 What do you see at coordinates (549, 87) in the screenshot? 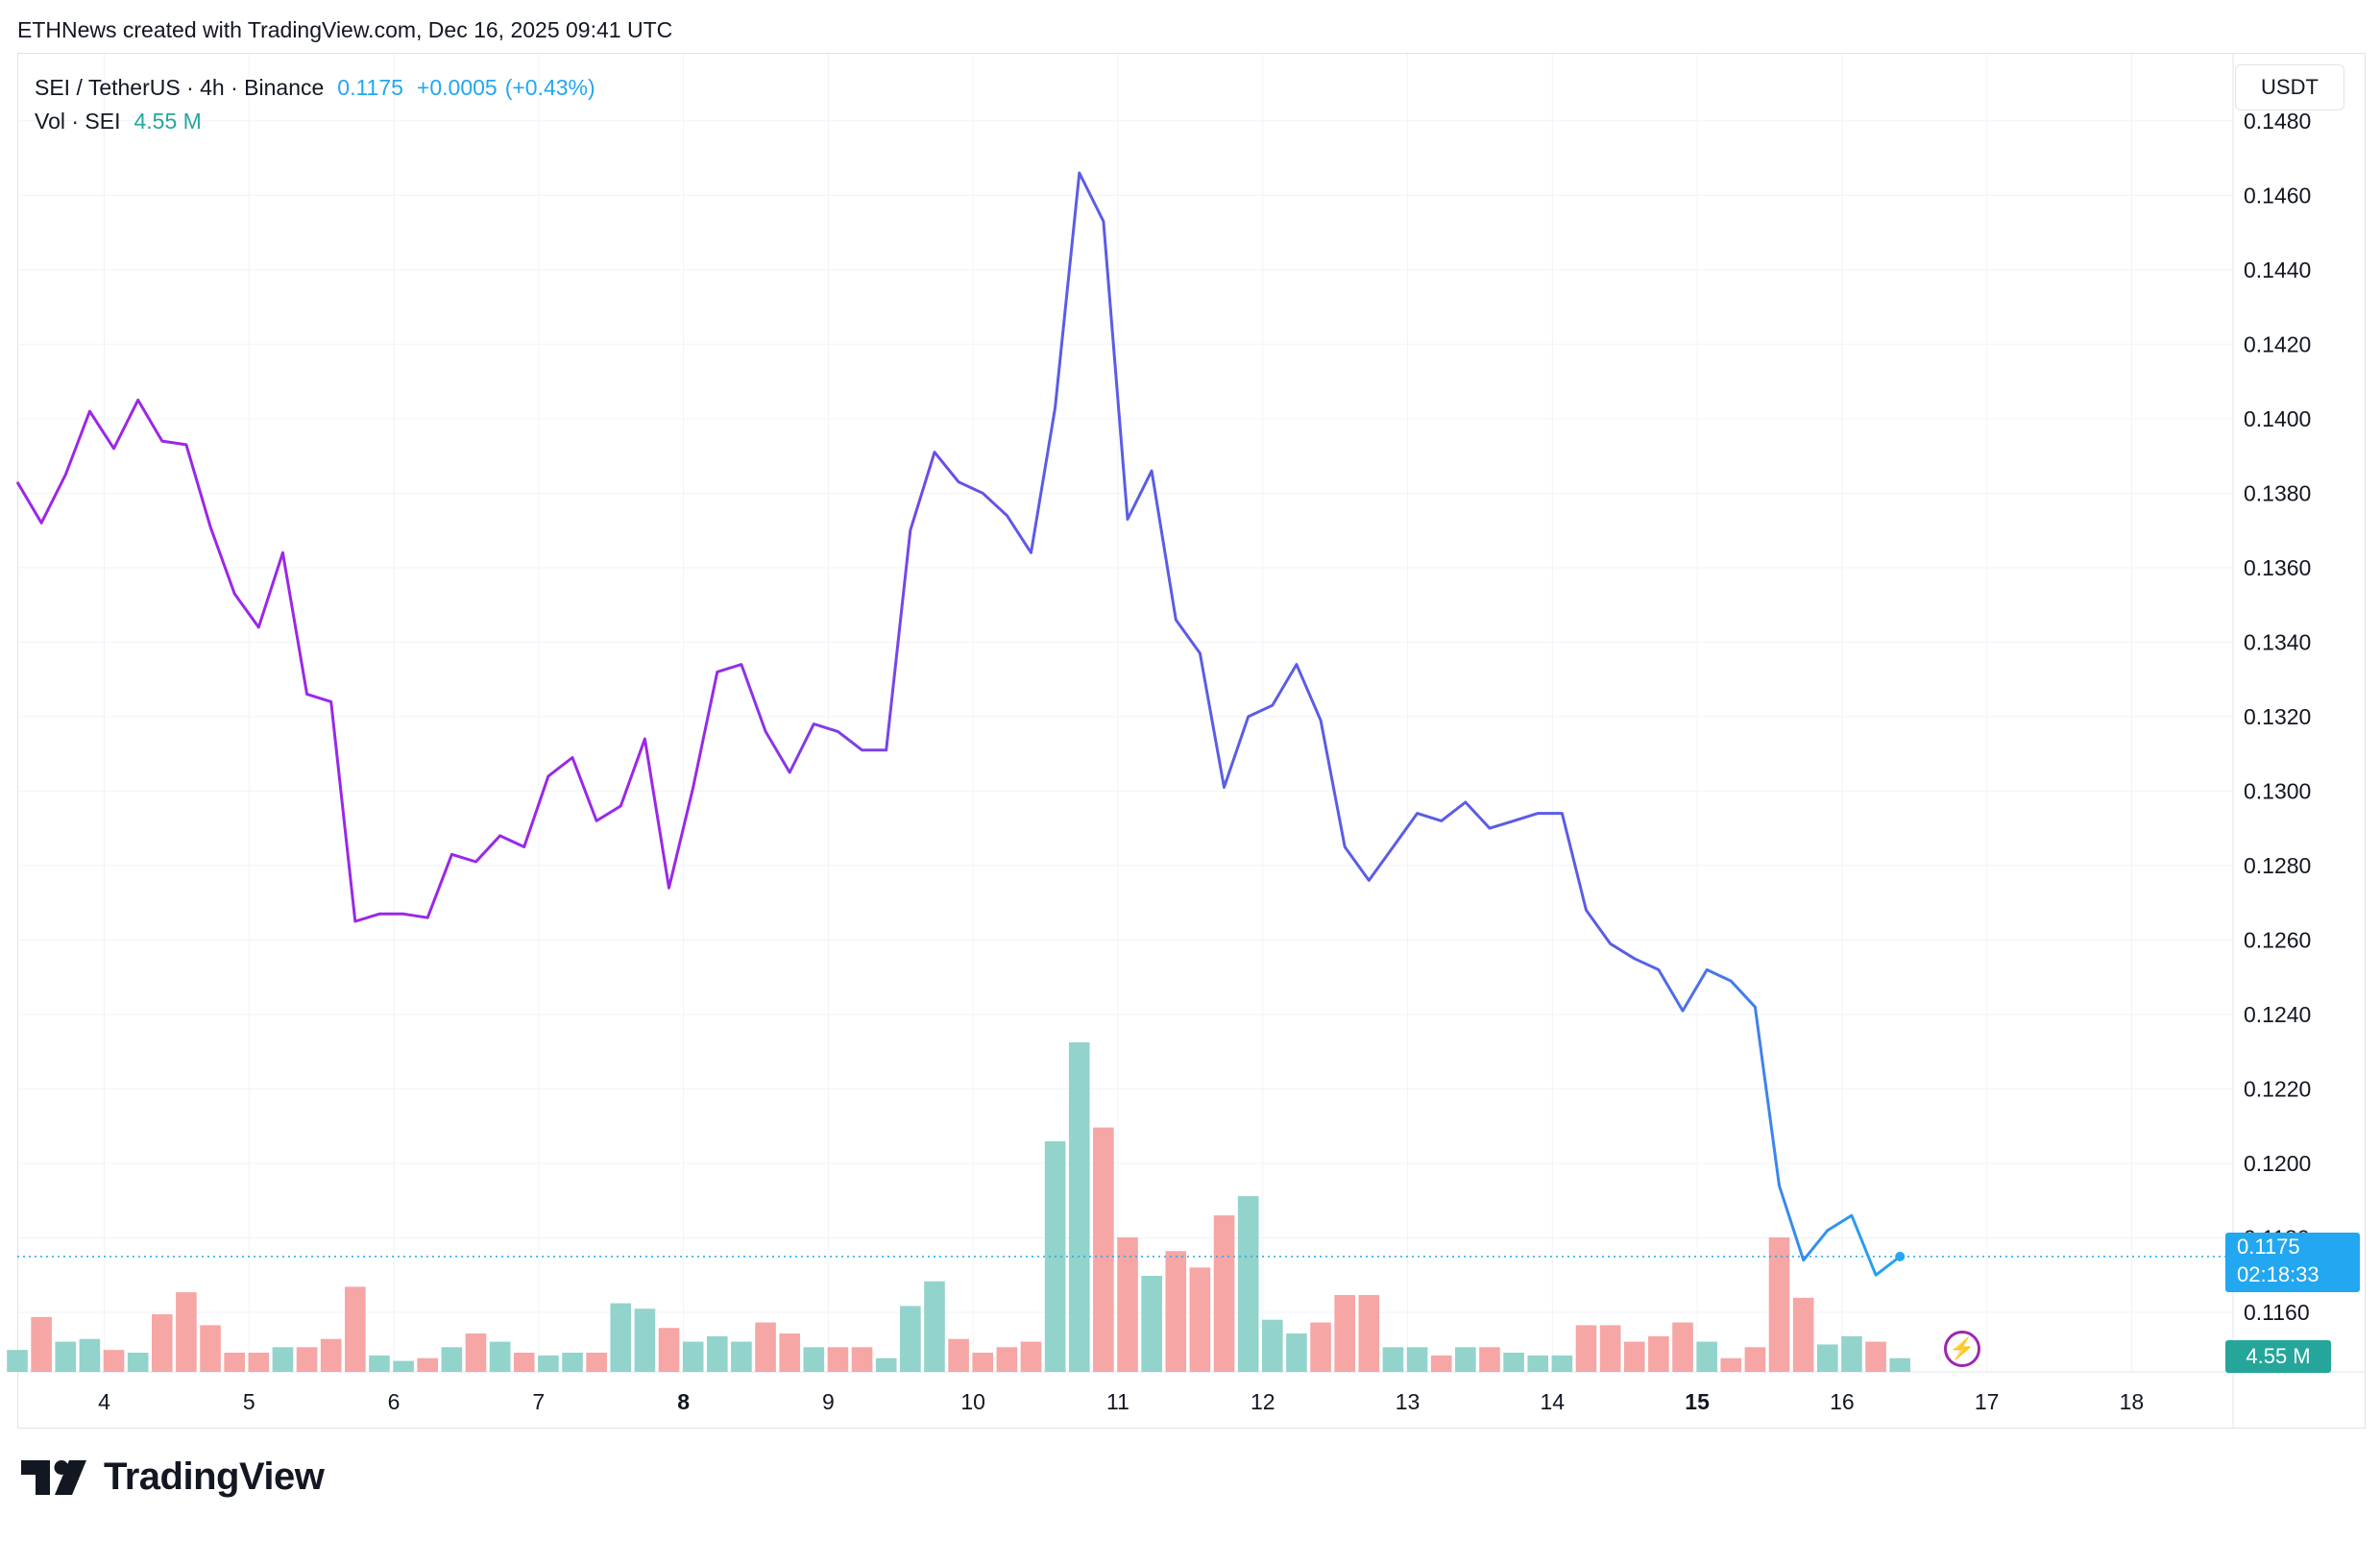
I see `price-change-percent: (+0.43%)` at bounding box center [549, 87].